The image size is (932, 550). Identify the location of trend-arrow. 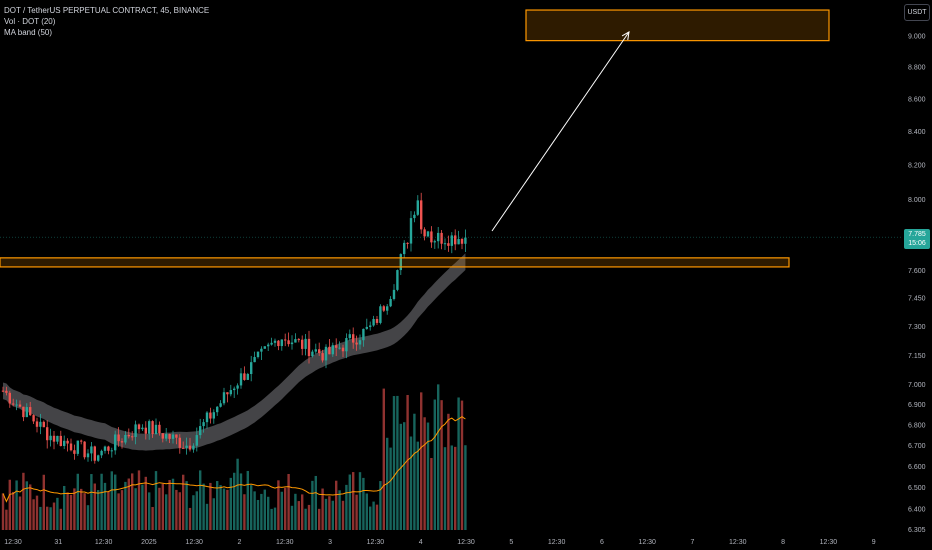
(560, 131).